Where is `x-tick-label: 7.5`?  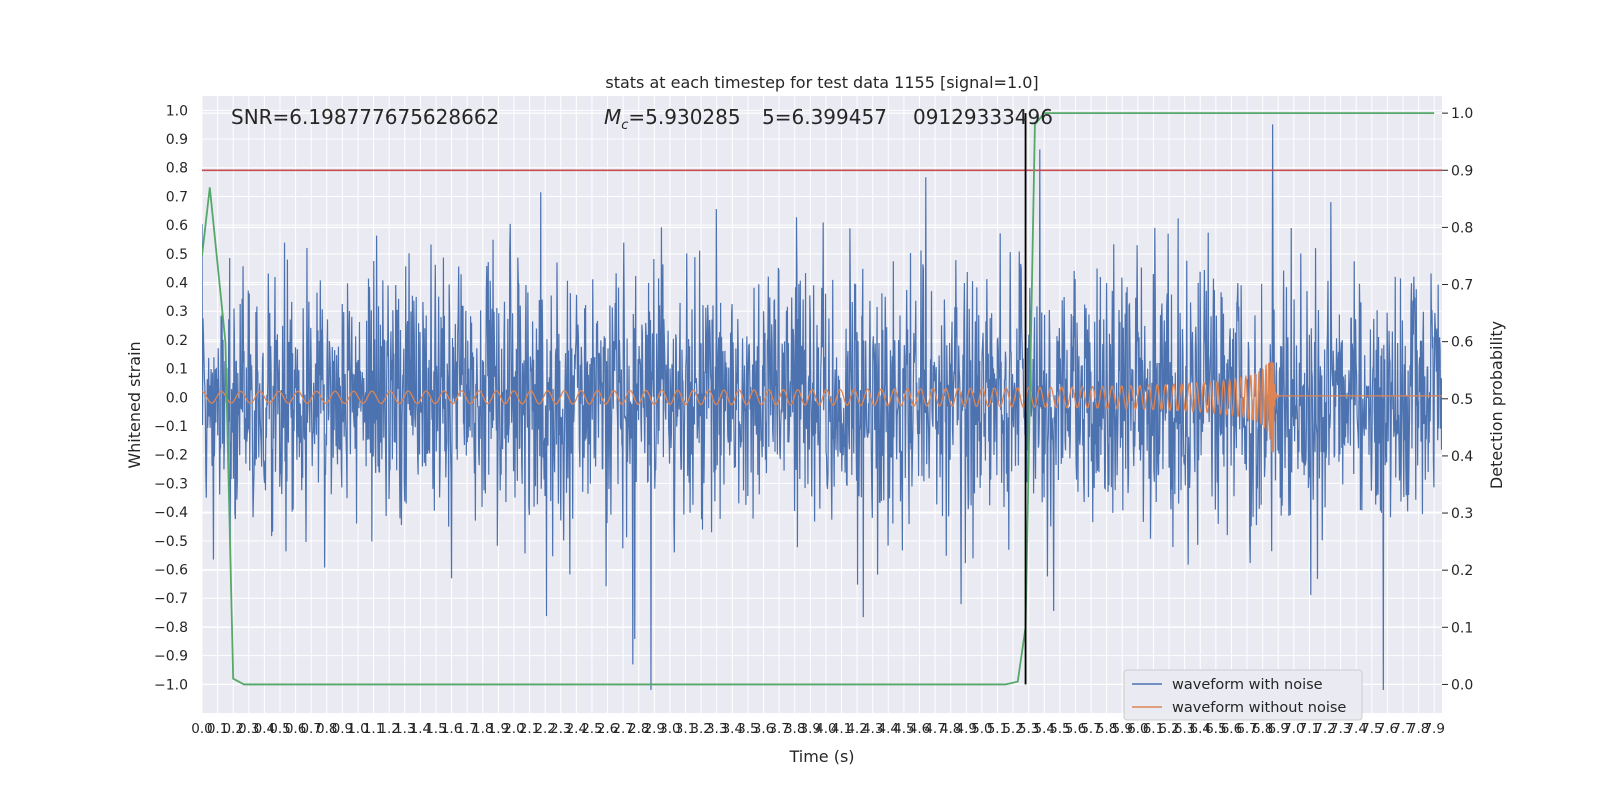
x-tick-label: 7.5 is located at coordinates (1371, 729).